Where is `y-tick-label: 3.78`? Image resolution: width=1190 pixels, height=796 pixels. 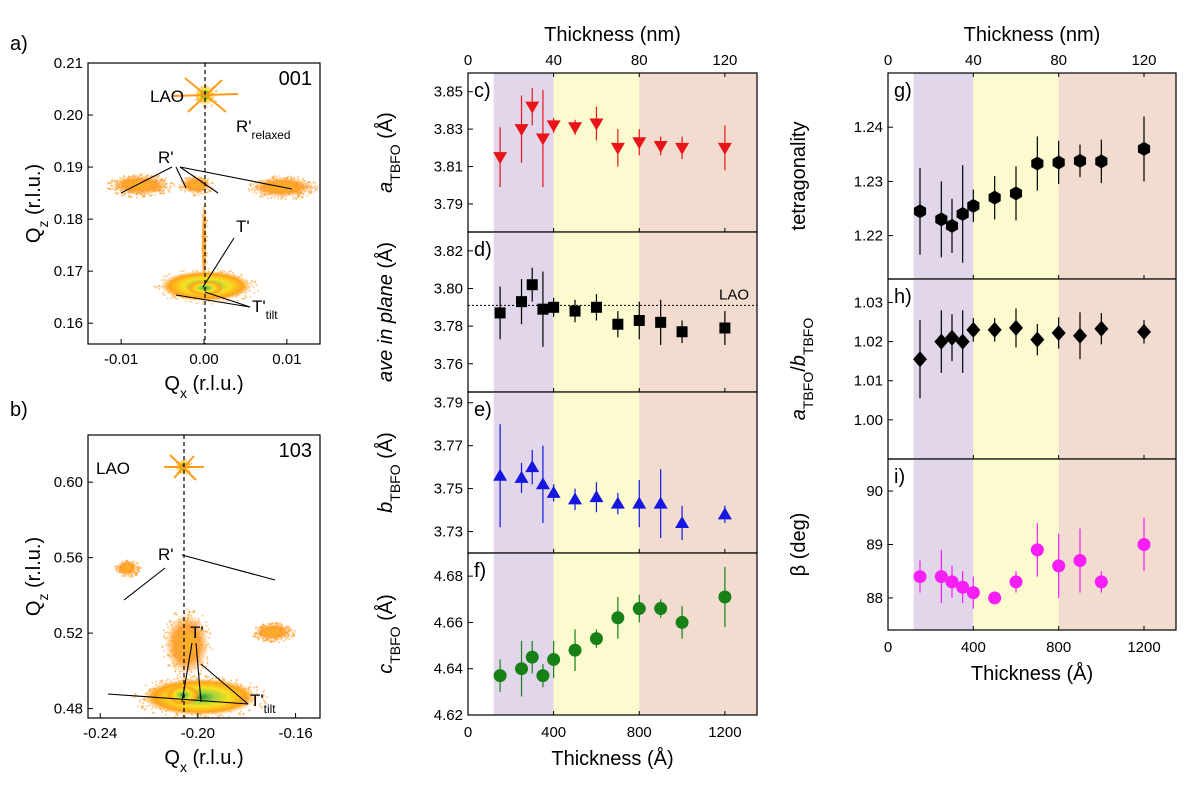
y-tick-label: 3.78 is located at coordinates (448, 326).